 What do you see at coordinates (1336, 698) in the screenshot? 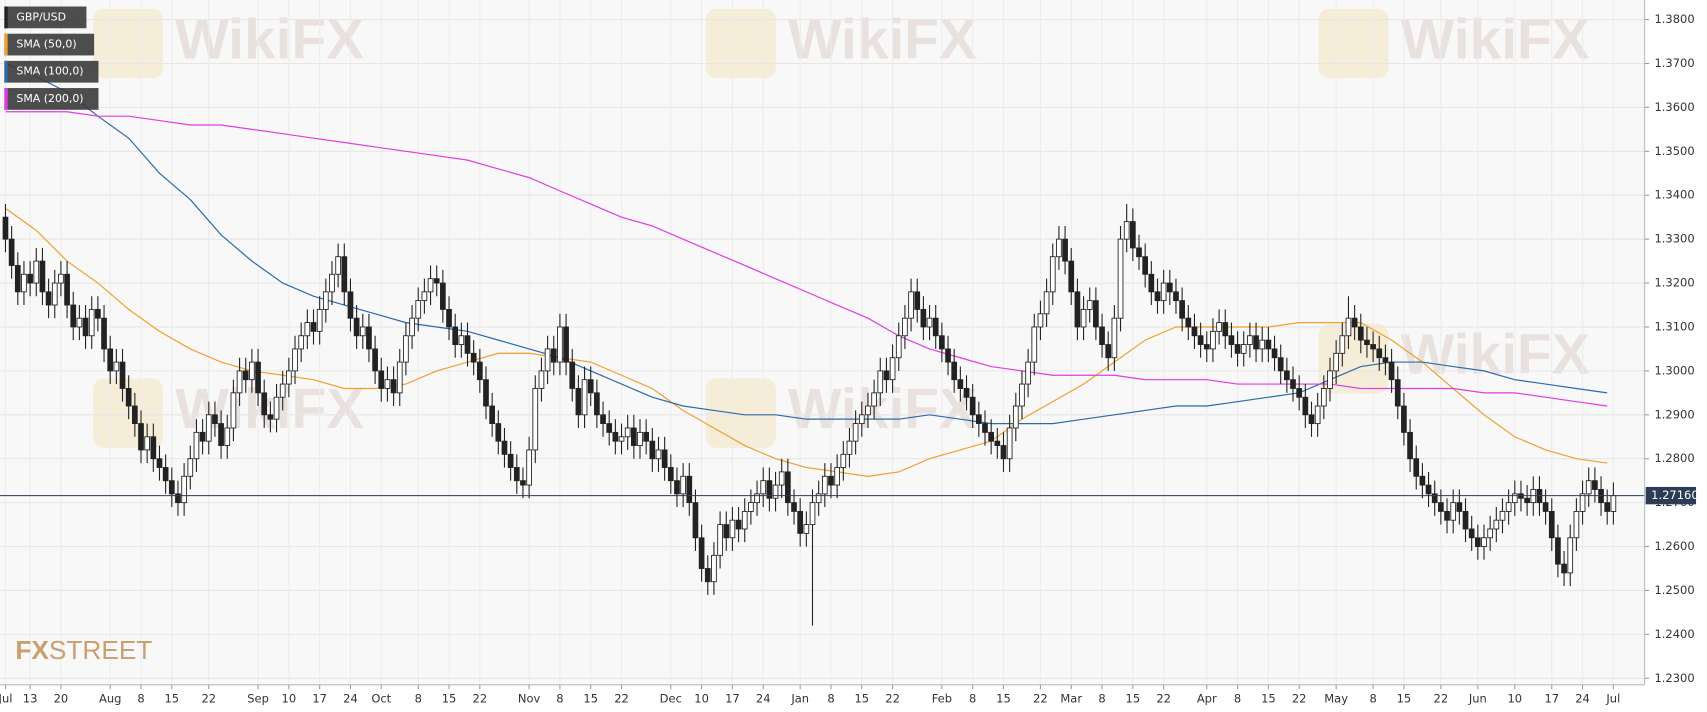
I see `x-tick-label: May` at bounding box center [1336, 698].